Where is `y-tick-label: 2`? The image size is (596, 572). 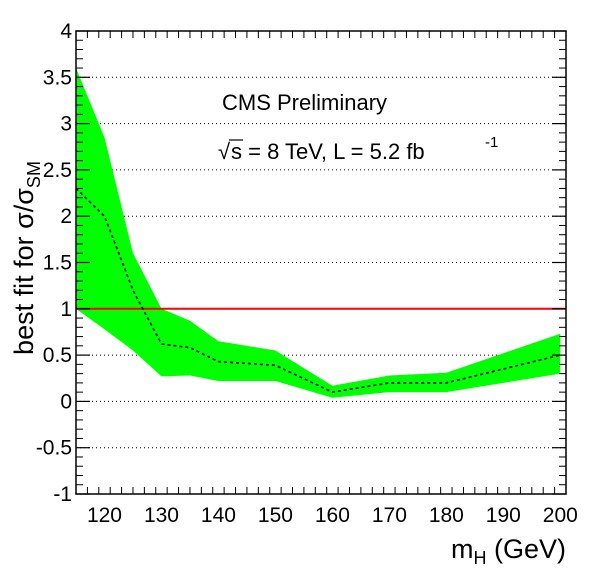
y-tick-label: 2 is located at coordinates (66, 216).